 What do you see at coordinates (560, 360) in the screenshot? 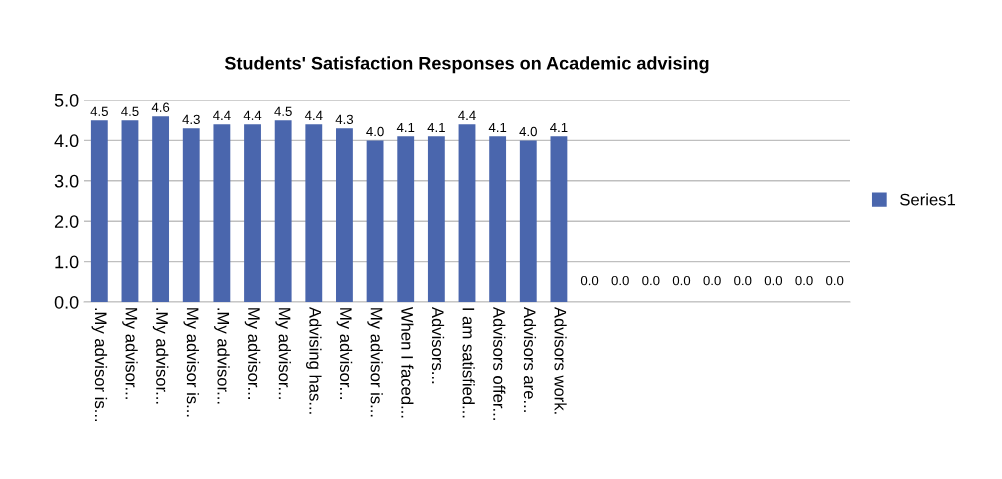
I see `x-tick-label: Advisors work.` at bounding box center [560, 360].